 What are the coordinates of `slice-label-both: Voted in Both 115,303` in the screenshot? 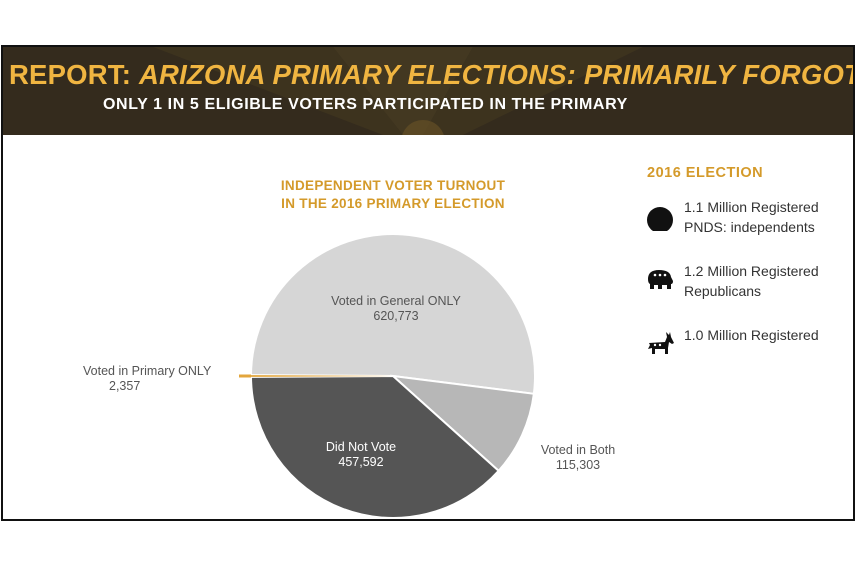 It's located at (578, 458).